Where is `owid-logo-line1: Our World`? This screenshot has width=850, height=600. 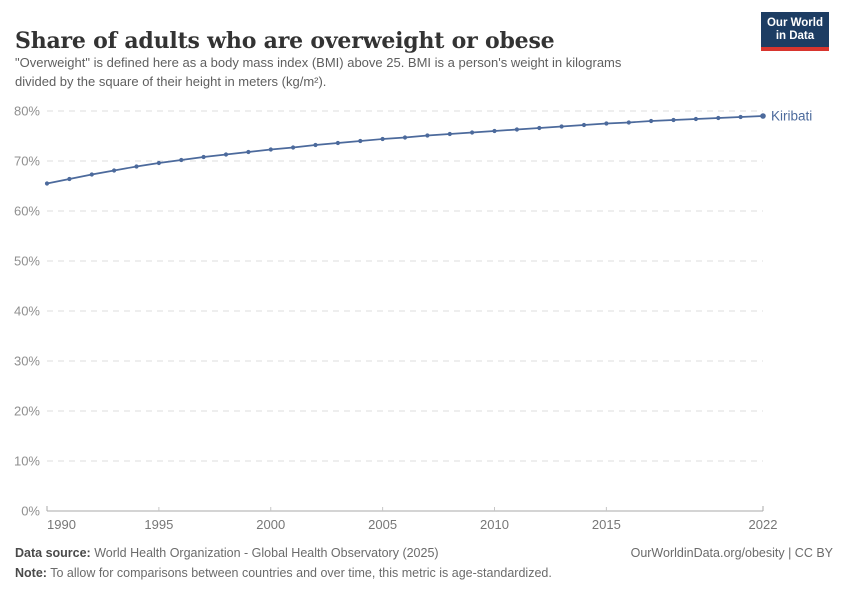 owid-logo-line1: Our World is located at coordinates (794, 23).